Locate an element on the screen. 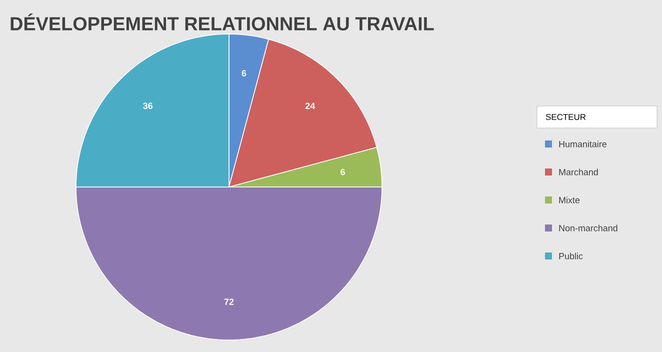 The height and width of the screenshot is (352, 662). legend-label: Non-marchand is located at coordinates (588, 228).